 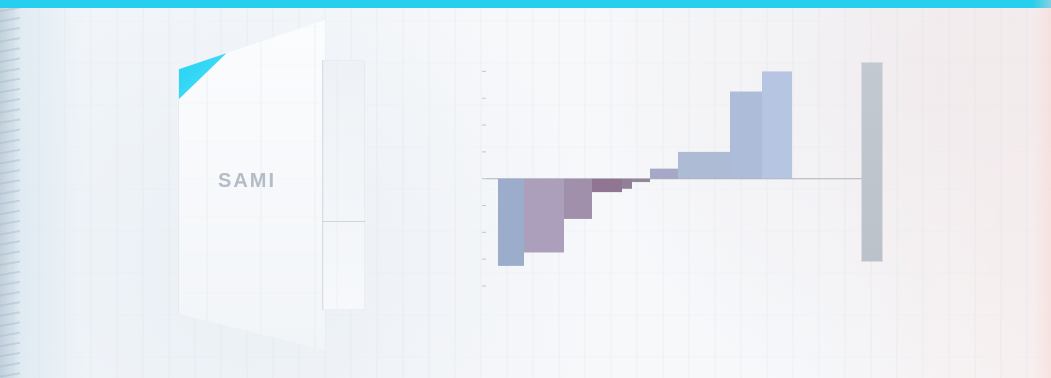 I want to click on right-vertical-panel, so click(x=872, y=162).